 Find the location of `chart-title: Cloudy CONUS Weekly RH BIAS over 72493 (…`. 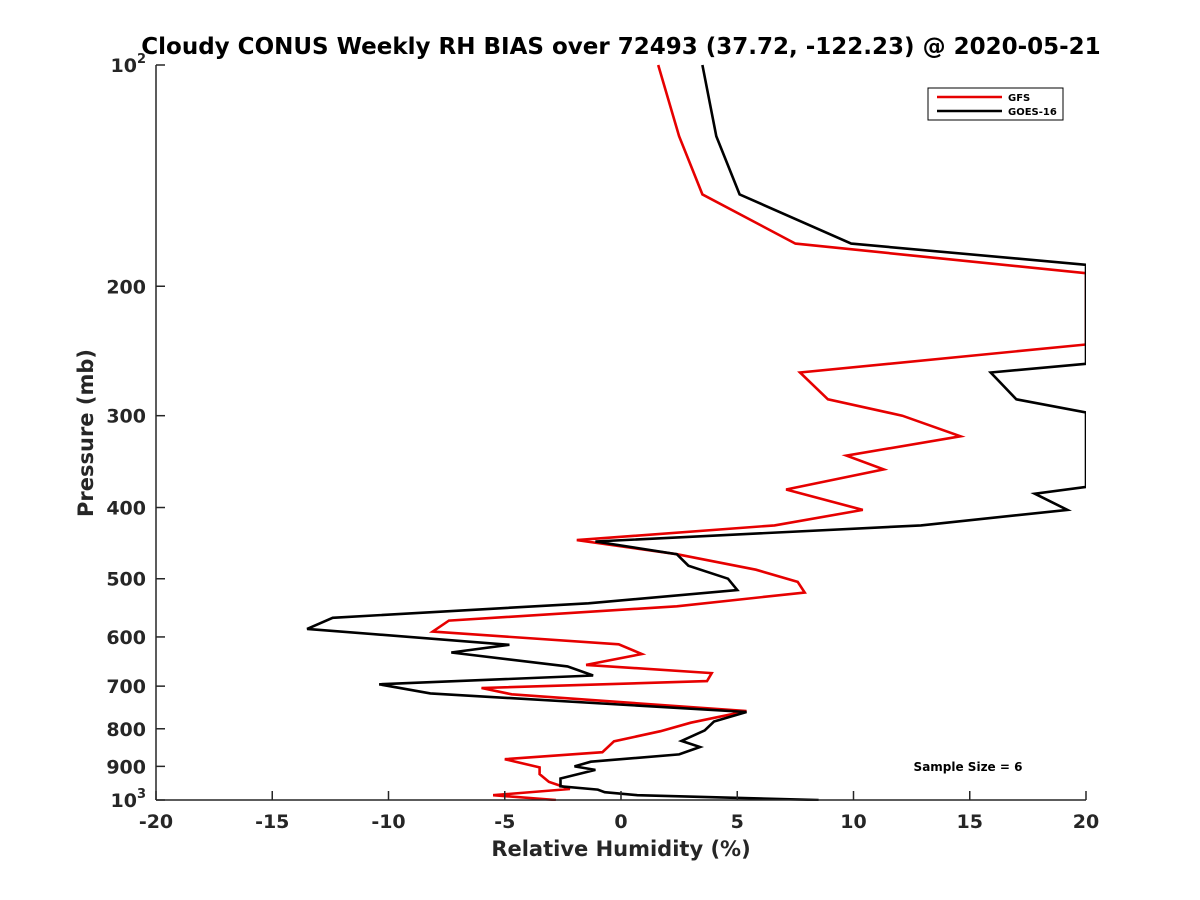

chart-title: Cloudy CONUS Weekly RH BIAS over 72493 (… is located at coordinates (620, 47).